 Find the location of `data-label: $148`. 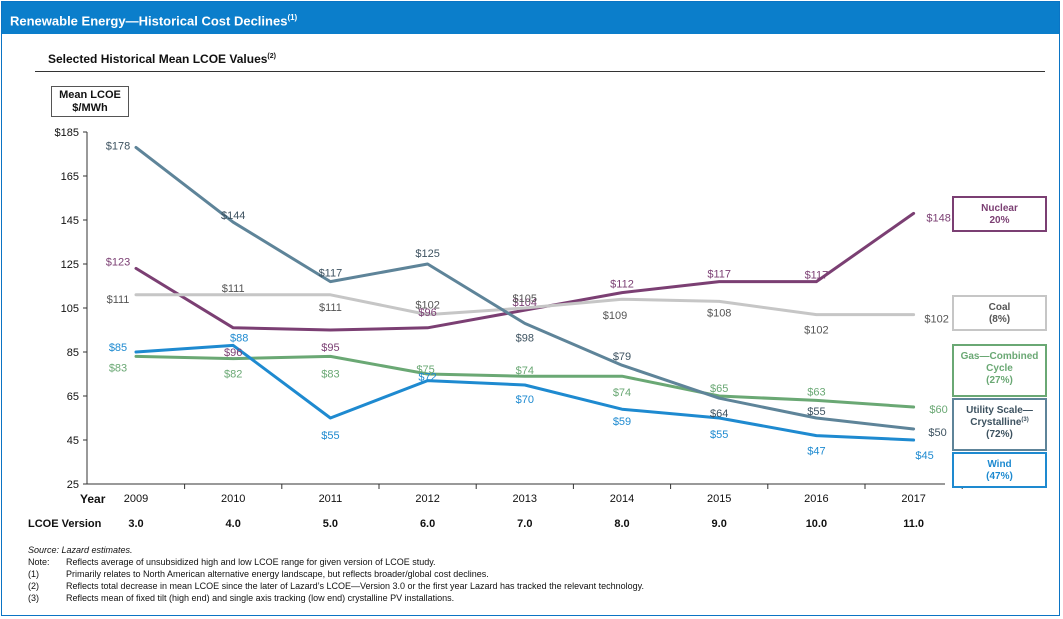

data-label: $148 is located at coordinates (938, 218).